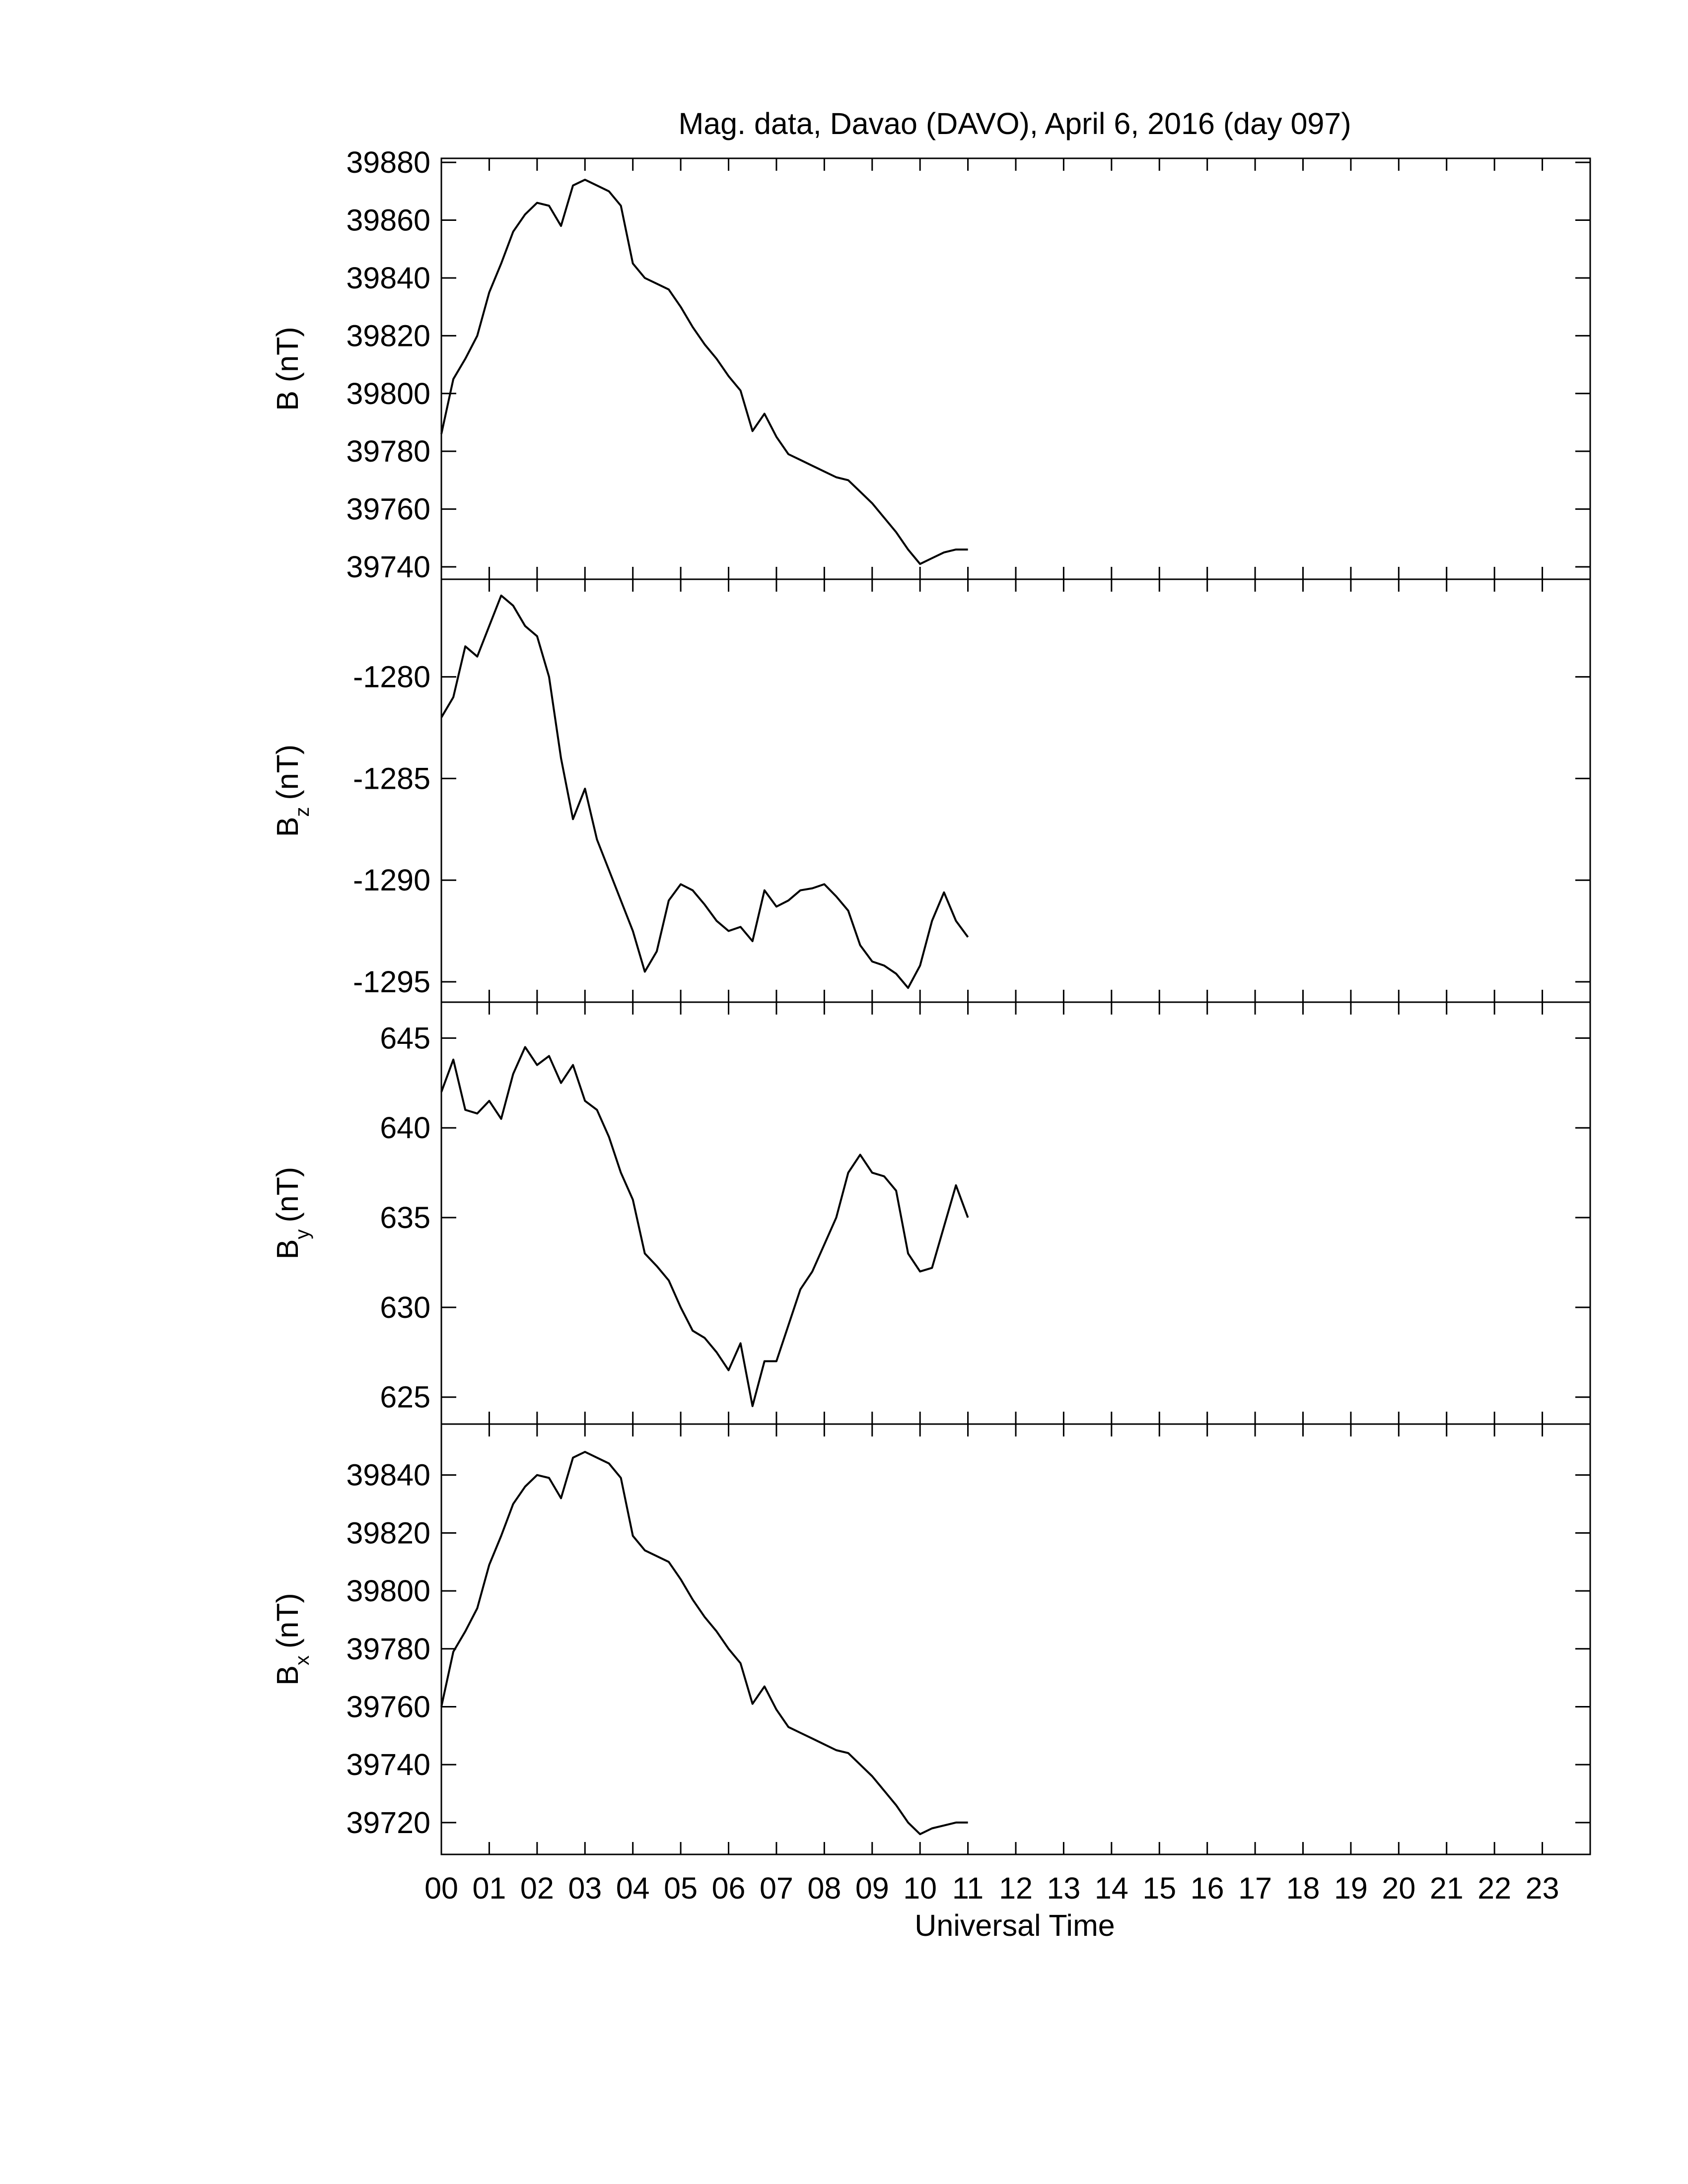  What do you see at coordinates (391, 677) in the screenshot?
I see `y-tick-label: -1280` at bounding box center [391, 677].